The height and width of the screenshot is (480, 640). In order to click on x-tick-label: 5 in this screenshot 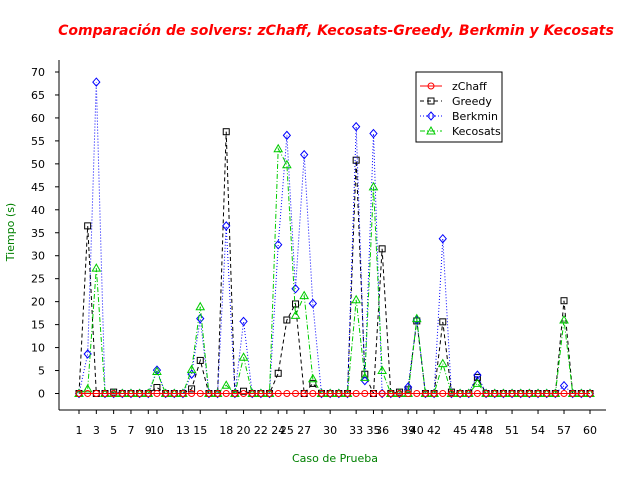, I will do `click(113, 430)`.